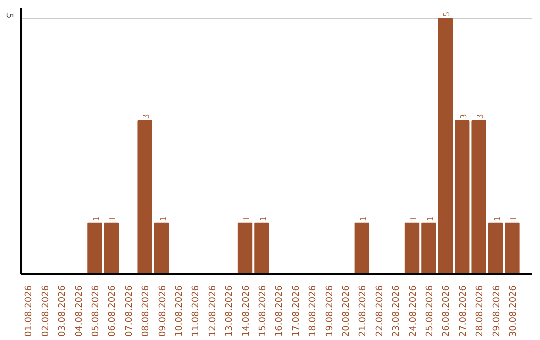 This screenshot has width=540, height=340. I want to click on x-tick-label: 06.08.2026, so click(113, 311).